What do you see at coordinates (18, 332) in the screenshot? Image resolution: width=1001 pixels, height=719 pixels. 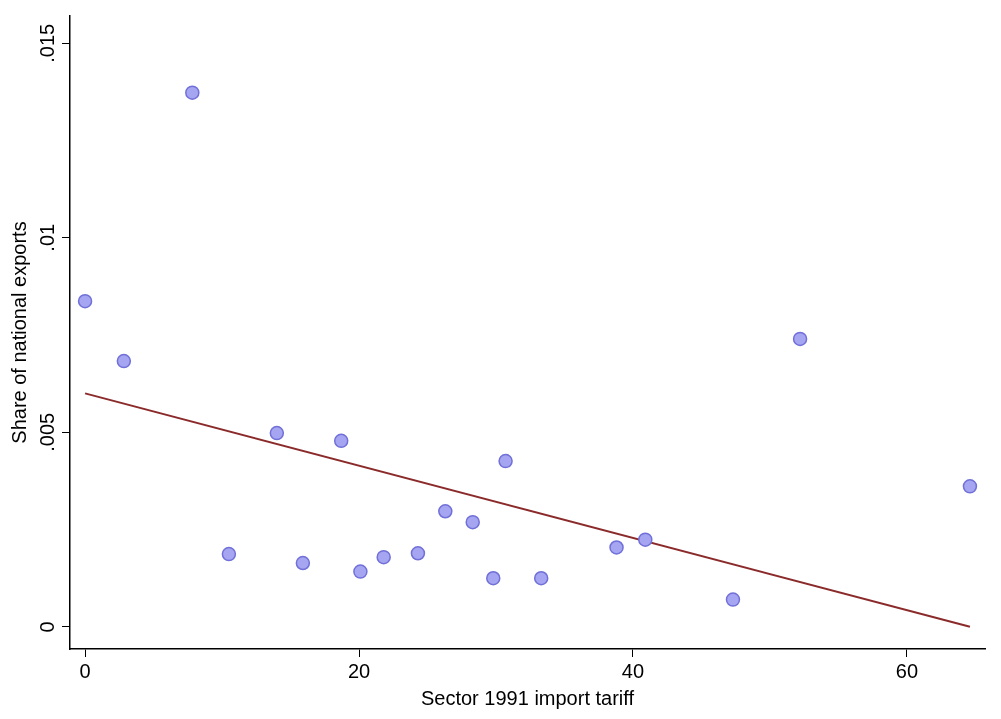 I see `y-axis-title: Share of national exports` at bounding box center [18, 332].